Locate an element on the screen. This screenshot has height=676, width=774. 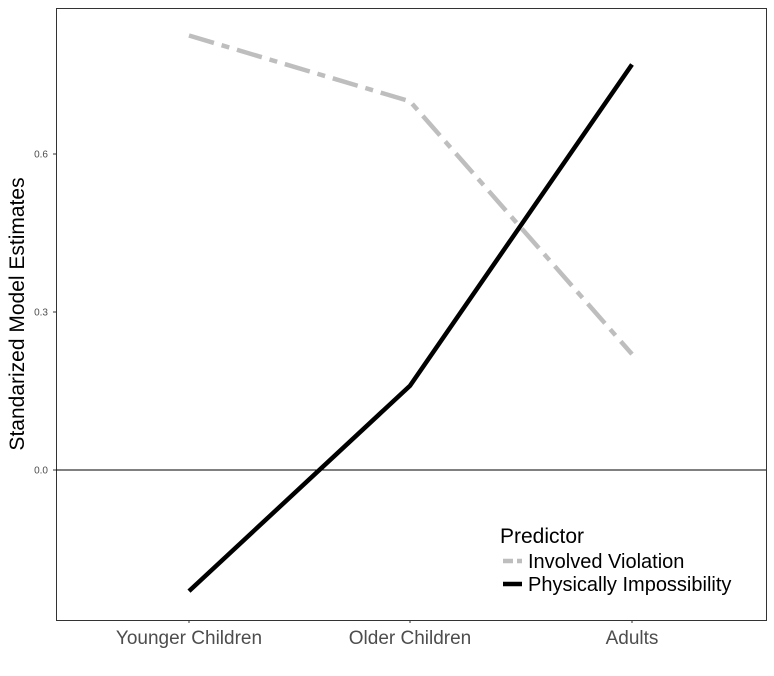
y-axis-title: Standarized Model Estimates is located at coordinates (17, 313).